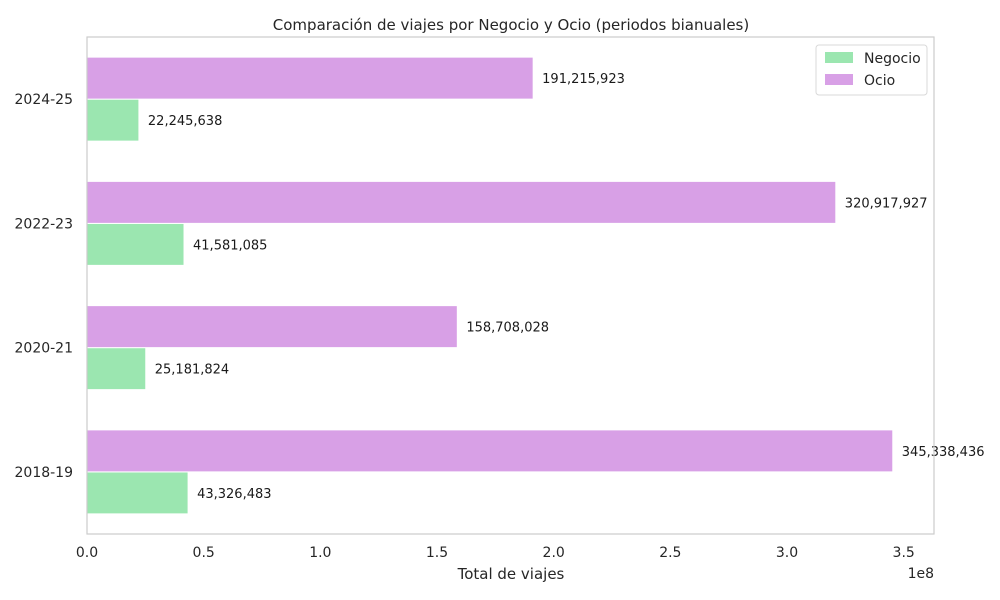 Image resolution: width=1000 pixels, height=600 pixels. I want to click on data-label-negocio-2022-23: 41,581,085, so click(230, 245).